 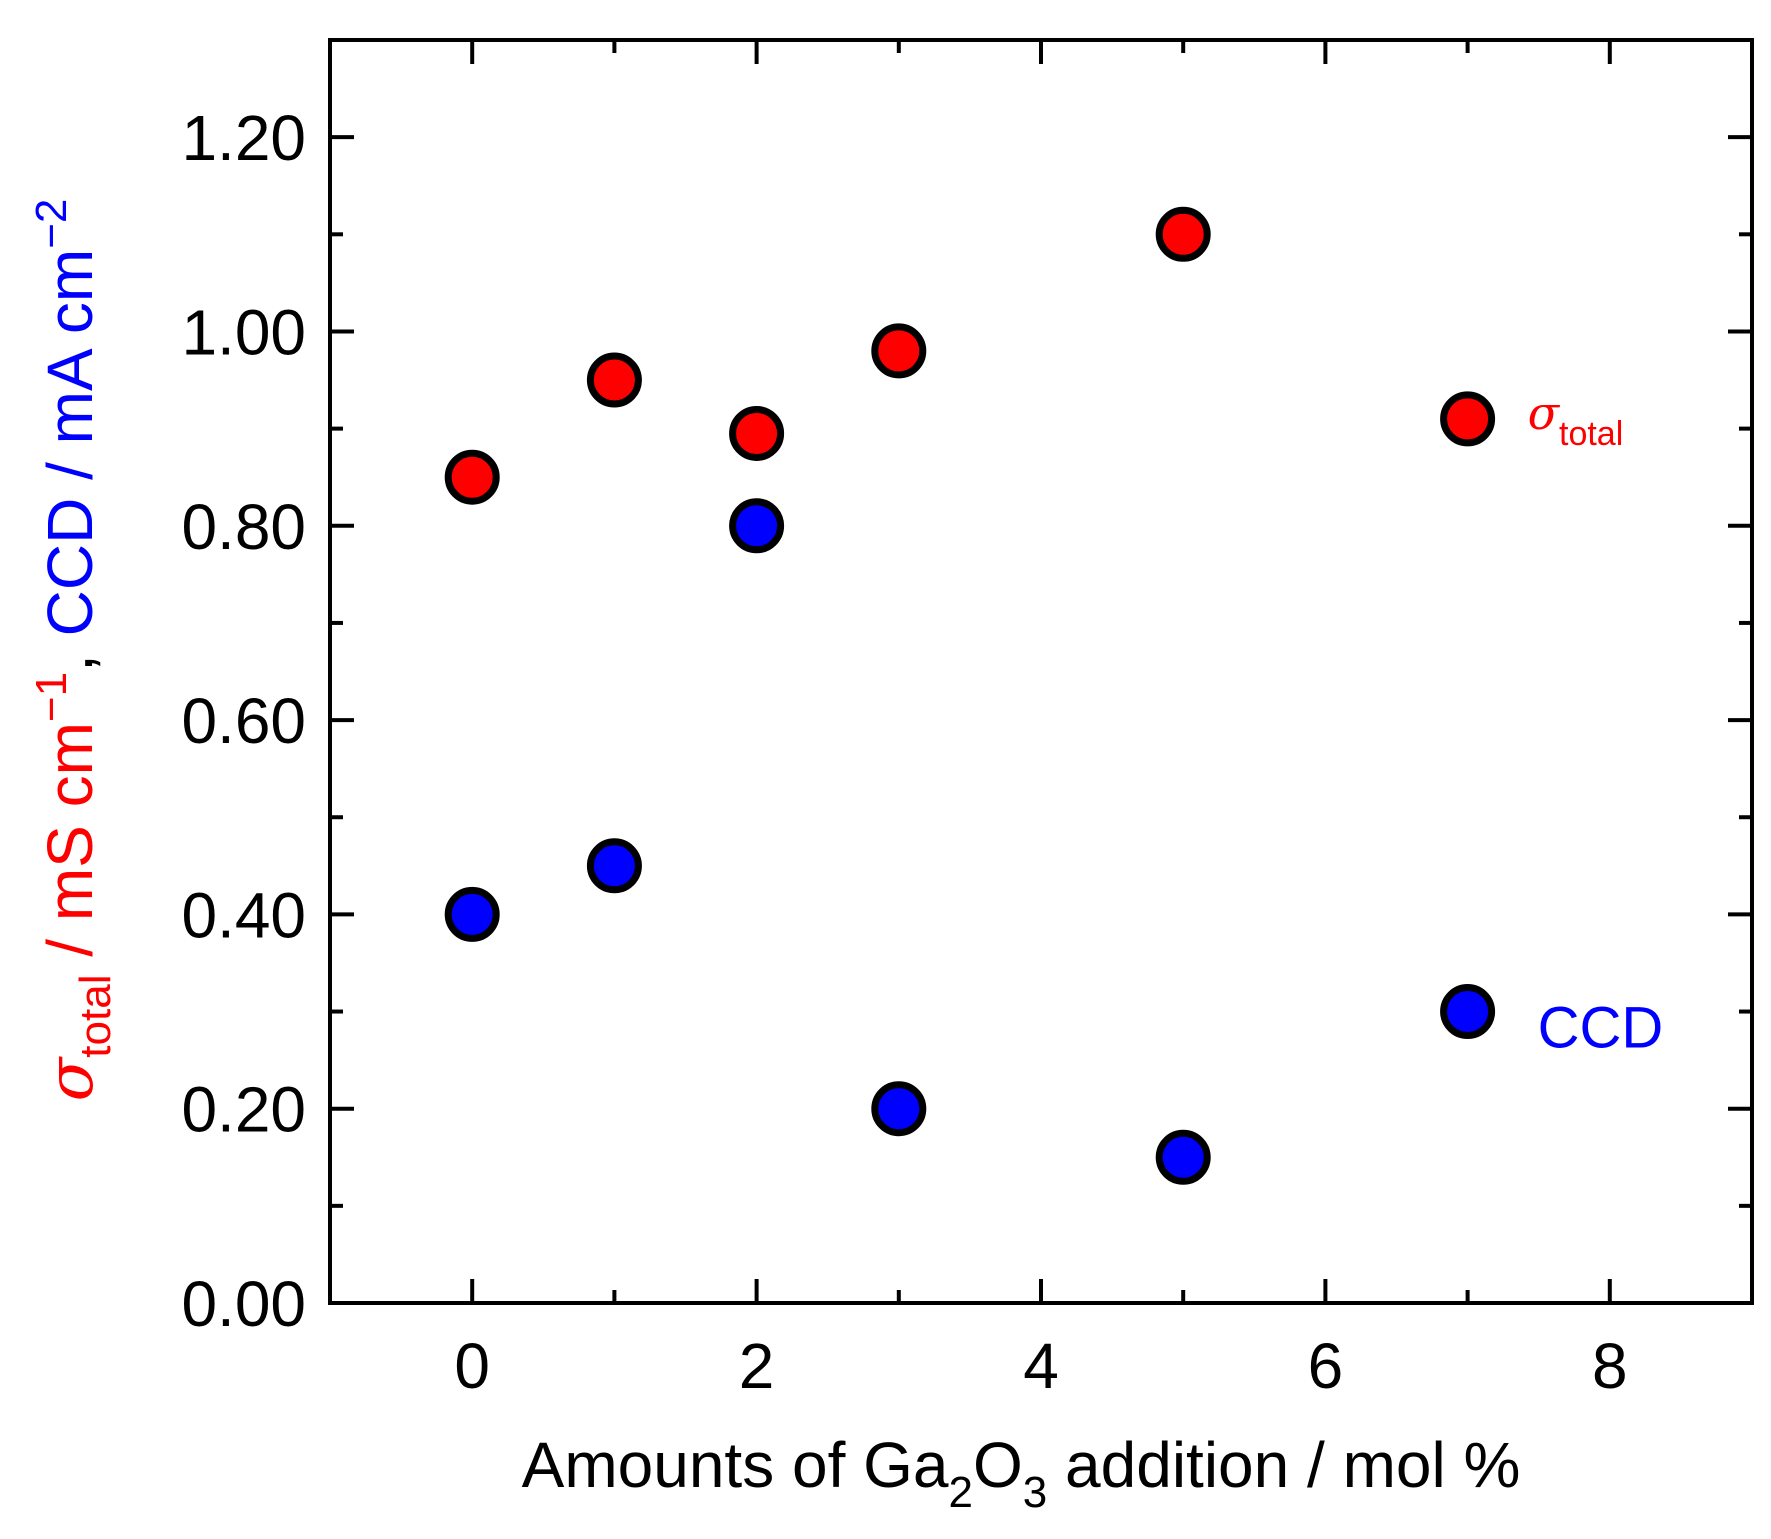 I want to click on x-axis-label: Amounts of Ga2O3 addition / mol %, so click(x=1021, y=1473).